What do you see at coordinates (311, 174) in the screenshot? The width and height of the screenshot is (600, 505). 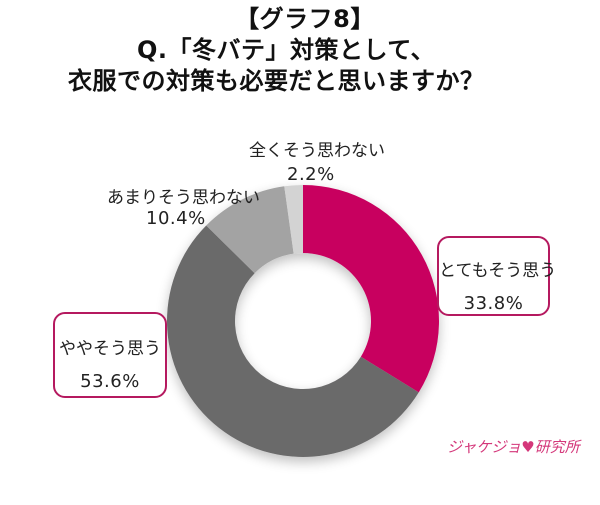 I see `pct-not-at-all: 2.2%` at bounding box center [311, 174].